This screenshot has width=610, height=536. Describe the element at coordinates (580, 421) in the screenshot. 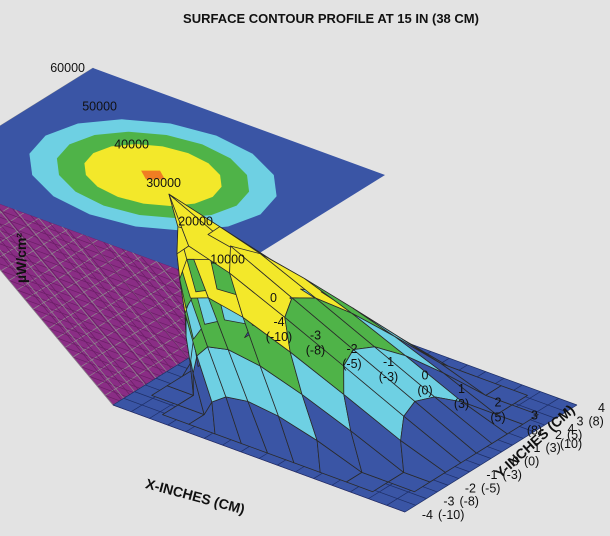

I see `y-tick-label: 3` at that location.